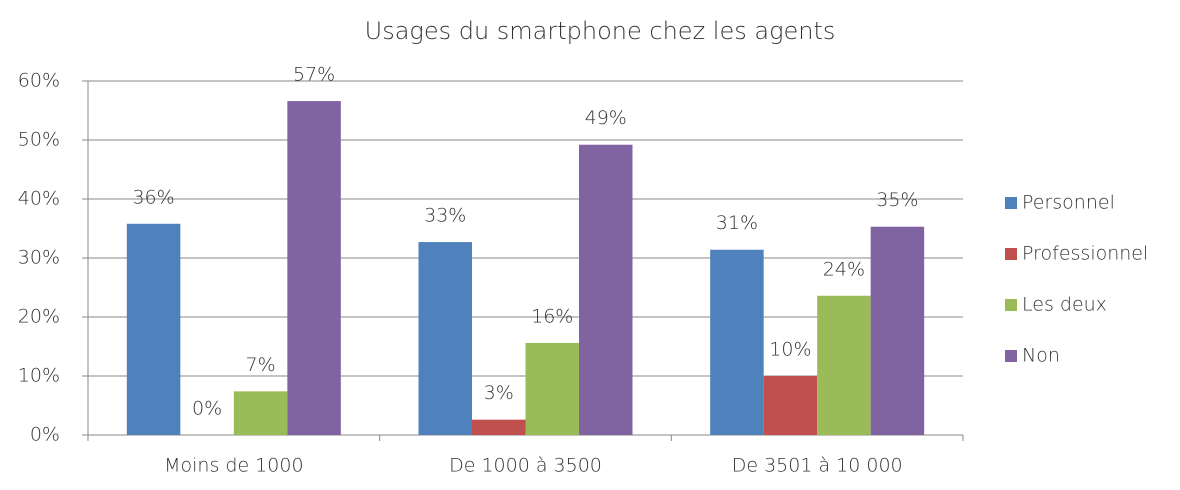 The height and width of the screenshot is (490, 1180). What do you see at coordinates (897, 200) in the screenshot?
I see `data-label: 35%` at bounding box center [897, 200].